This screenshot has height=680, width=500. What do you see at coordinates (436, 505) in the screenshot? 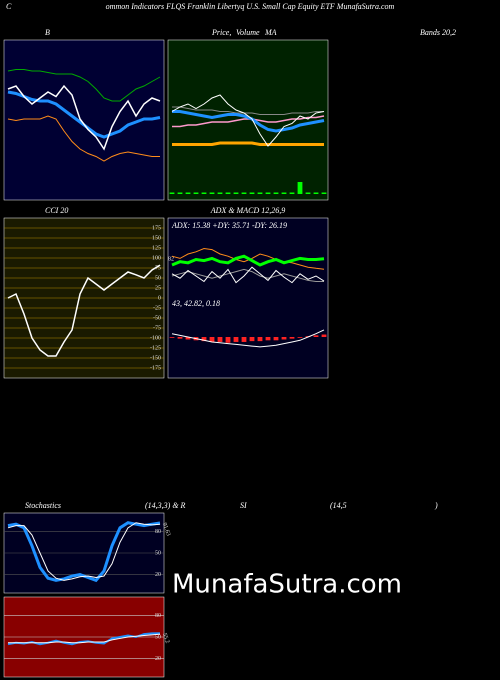
I see `panel-title: )` at bounding box center [436, 505].